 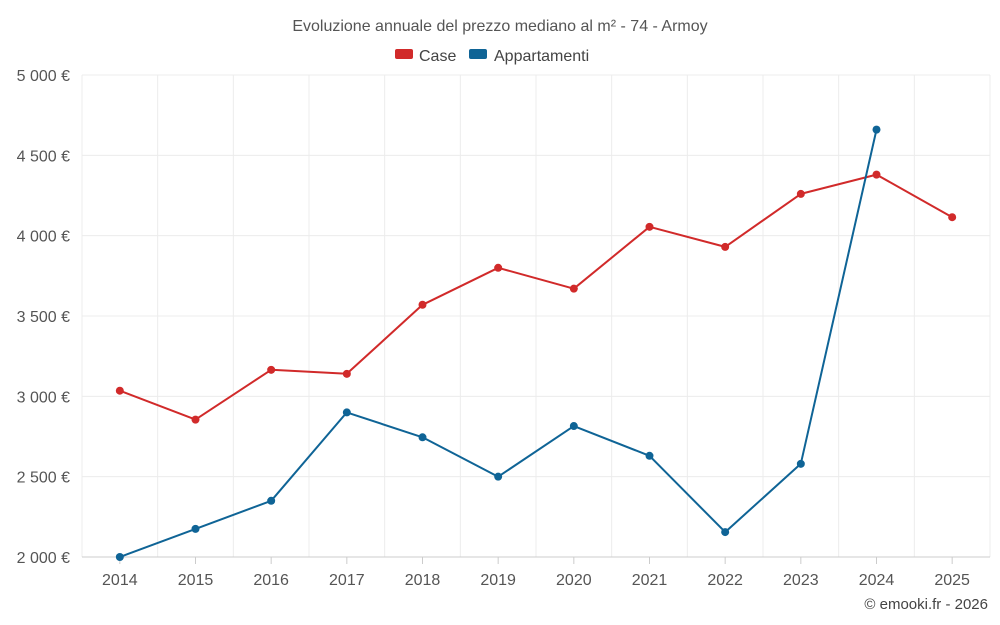 I want to click on x-tick-label: 2014, so click(x=120, y=580).